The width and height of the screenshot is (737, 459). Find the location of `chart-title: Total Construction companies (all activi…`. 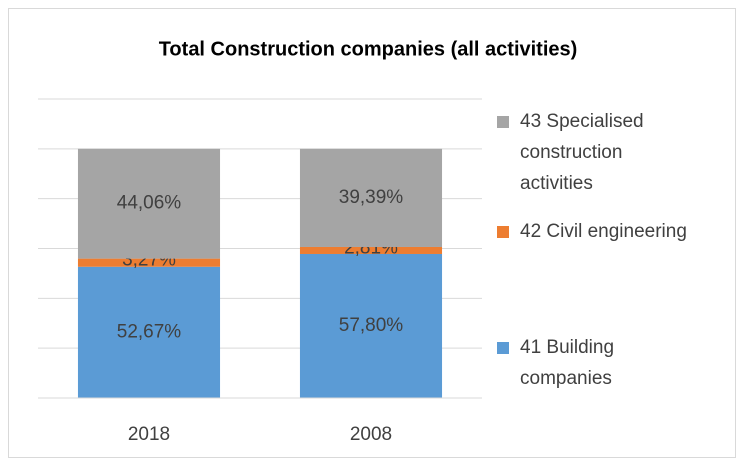

chart-title: Total Construction companies (all activi… is located at coordinates (368, 49).